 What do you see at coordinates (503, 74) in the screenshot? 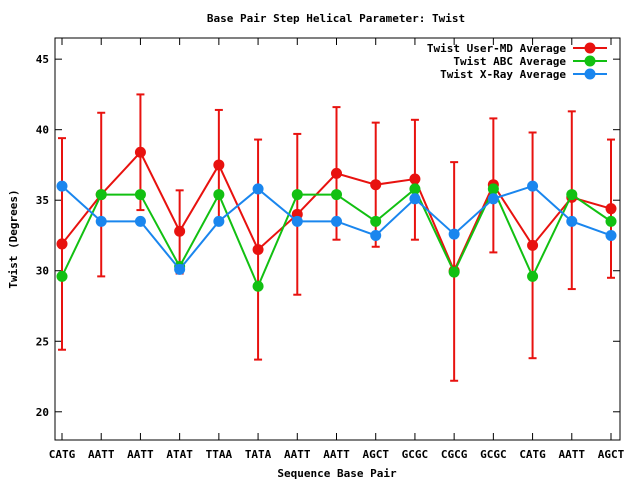
I see `legend-label: Twist X-Ray Average` at bounding box center [503, 74].